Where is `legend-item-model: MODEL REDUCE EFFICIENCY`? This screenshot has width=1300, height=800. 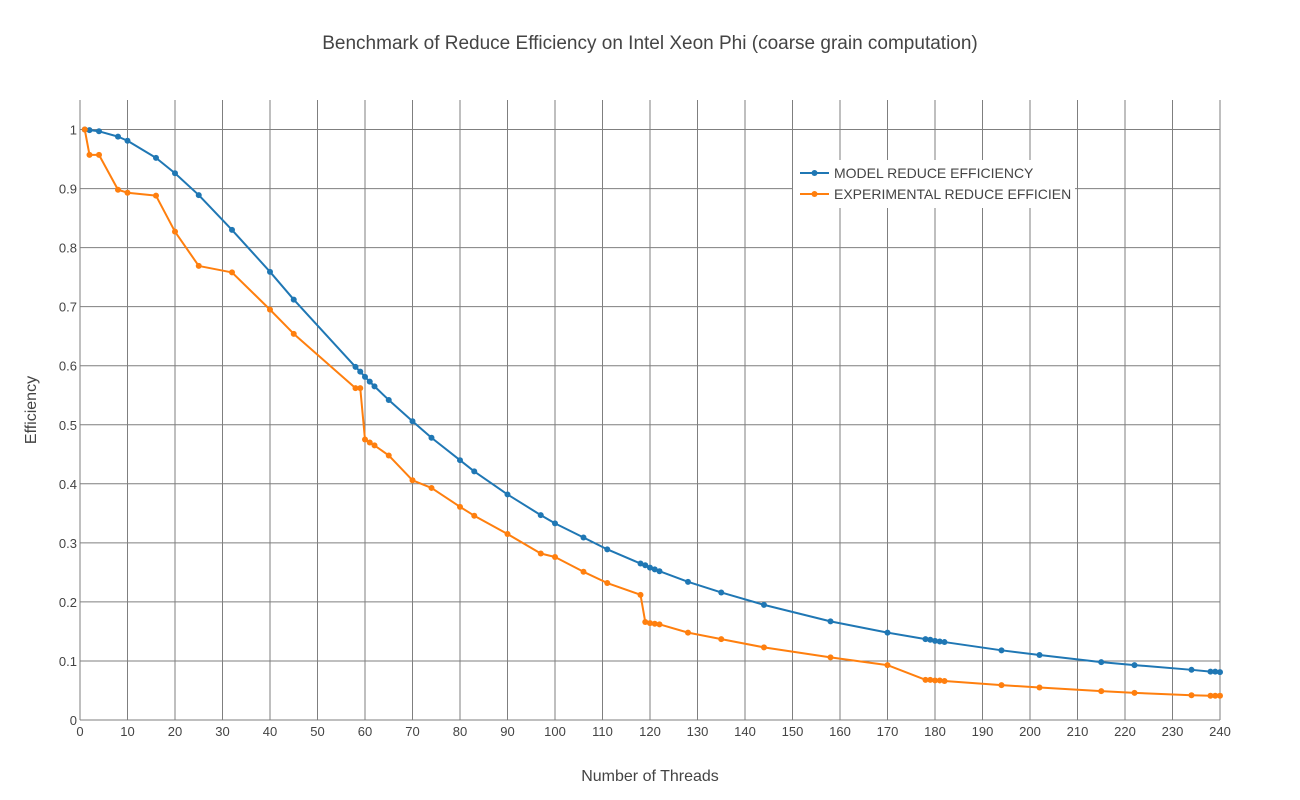 legend-item-model: MODEL REDUCE EFFICIENCY is located at coordinates (917, 173).